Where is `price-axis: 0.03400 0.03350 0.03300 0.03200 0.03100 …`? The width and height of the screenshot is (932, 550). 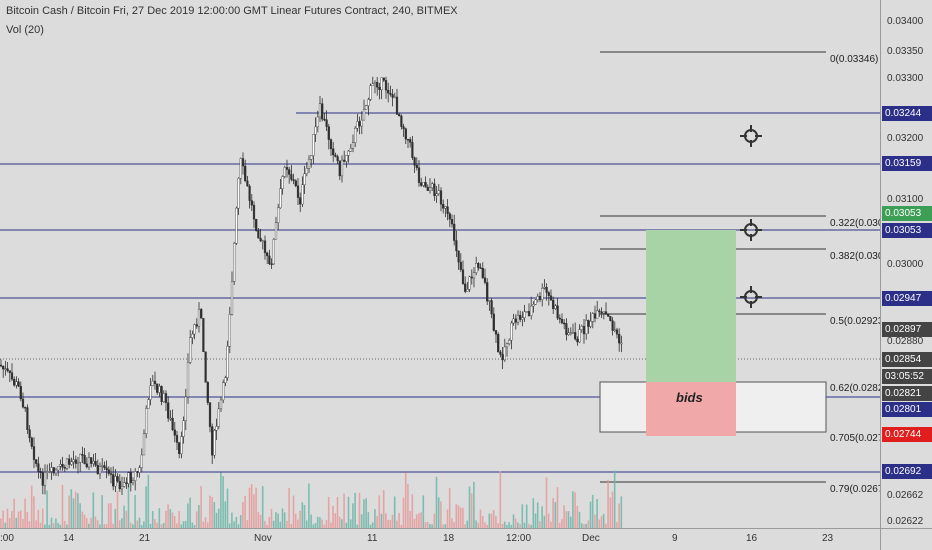 price-axis: 0.03400 0.03350 0.03300 0.03200 0.03100 … is located at coordinates (906, 264).